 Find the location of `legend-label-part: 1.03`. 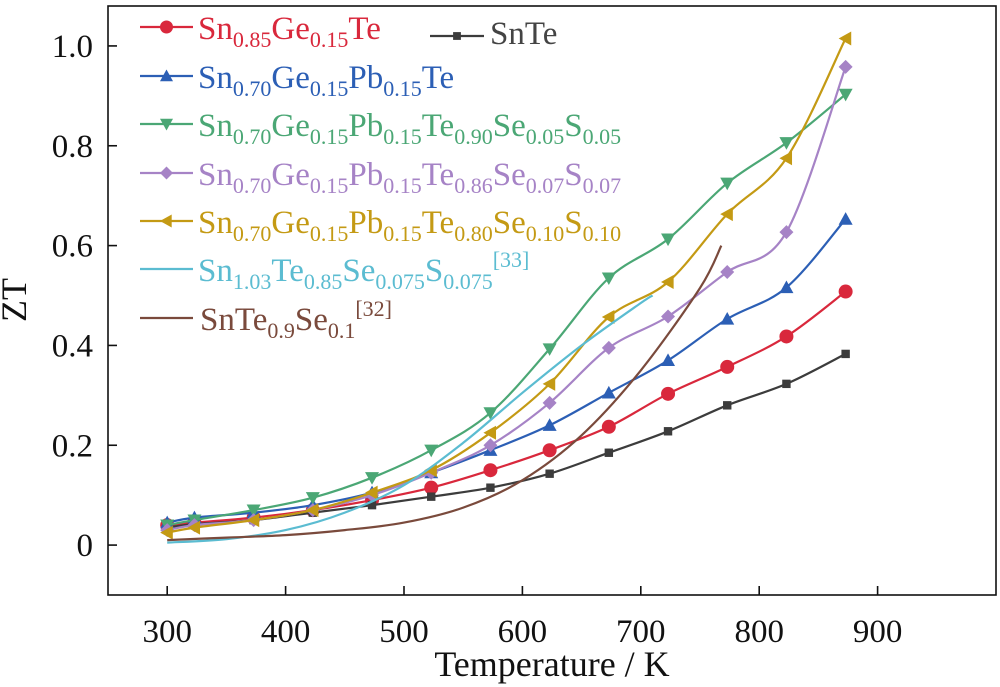

legend-label-part: 1.03 is located at coordinates (252, 281).